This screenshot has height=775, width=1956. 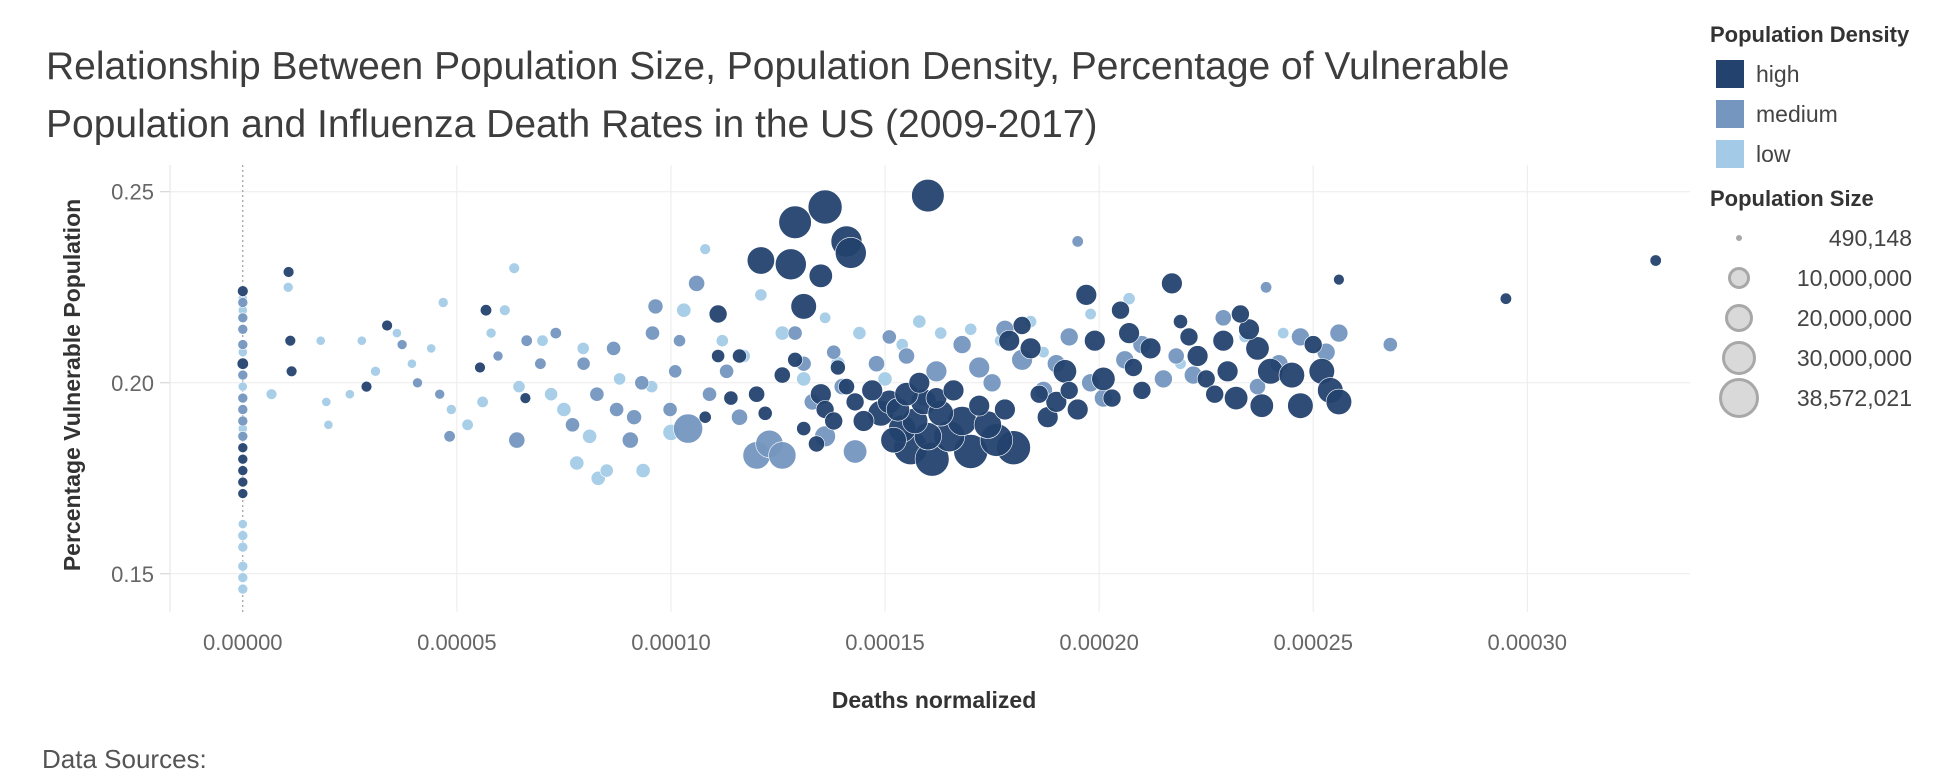 What do you see at coordinates (1836, 74) in the screenshot?
I see `density-legend-item-high: high` at bounding box center [1836, 74].